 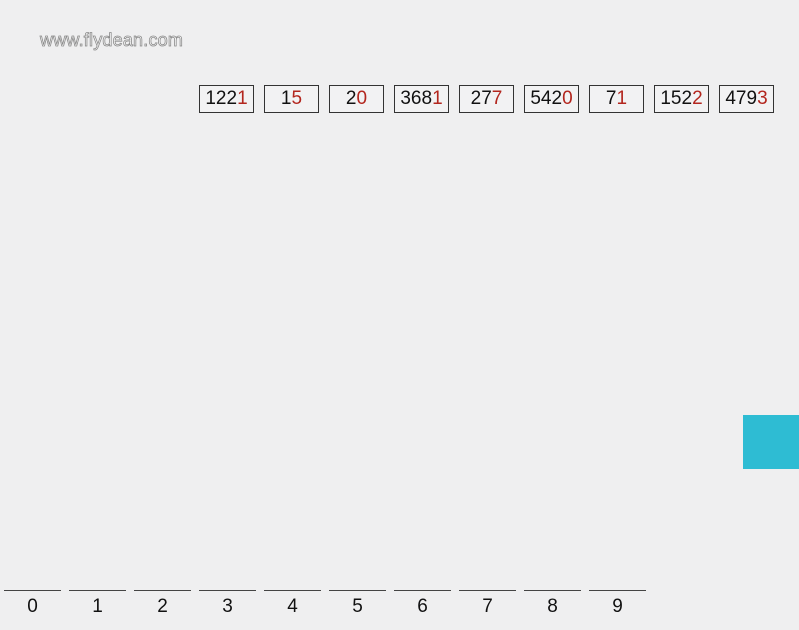 I want to click on bucket-9: 9, so click(x=617, y=610).